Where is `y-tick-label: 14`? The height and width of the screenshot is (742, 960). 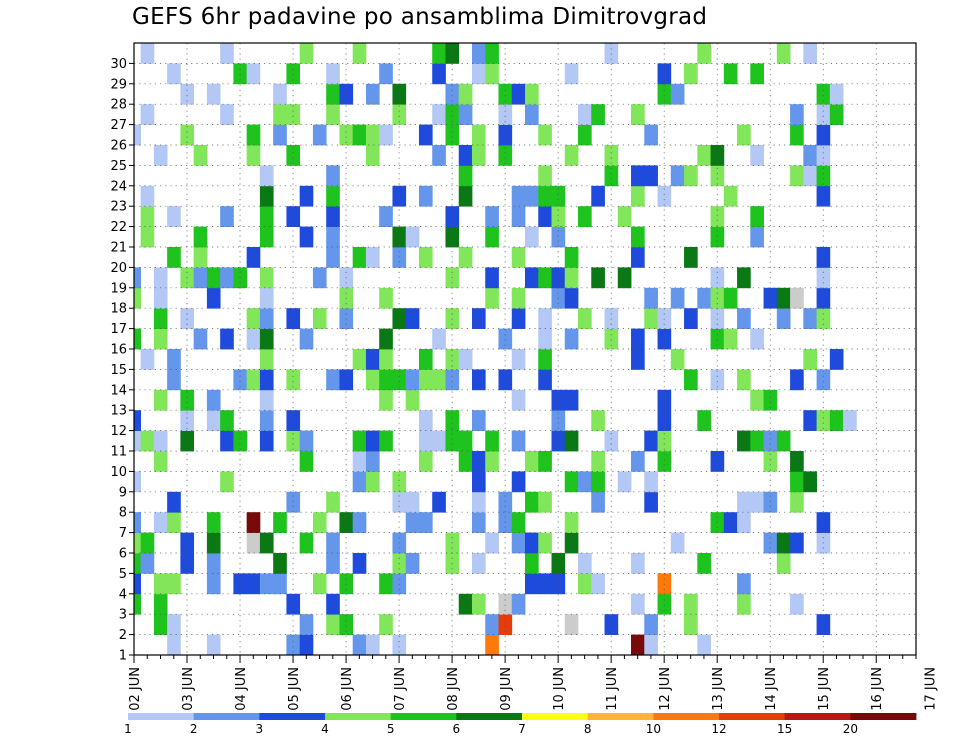
y-tick-label: 14 is located at coordinates (118, 390).